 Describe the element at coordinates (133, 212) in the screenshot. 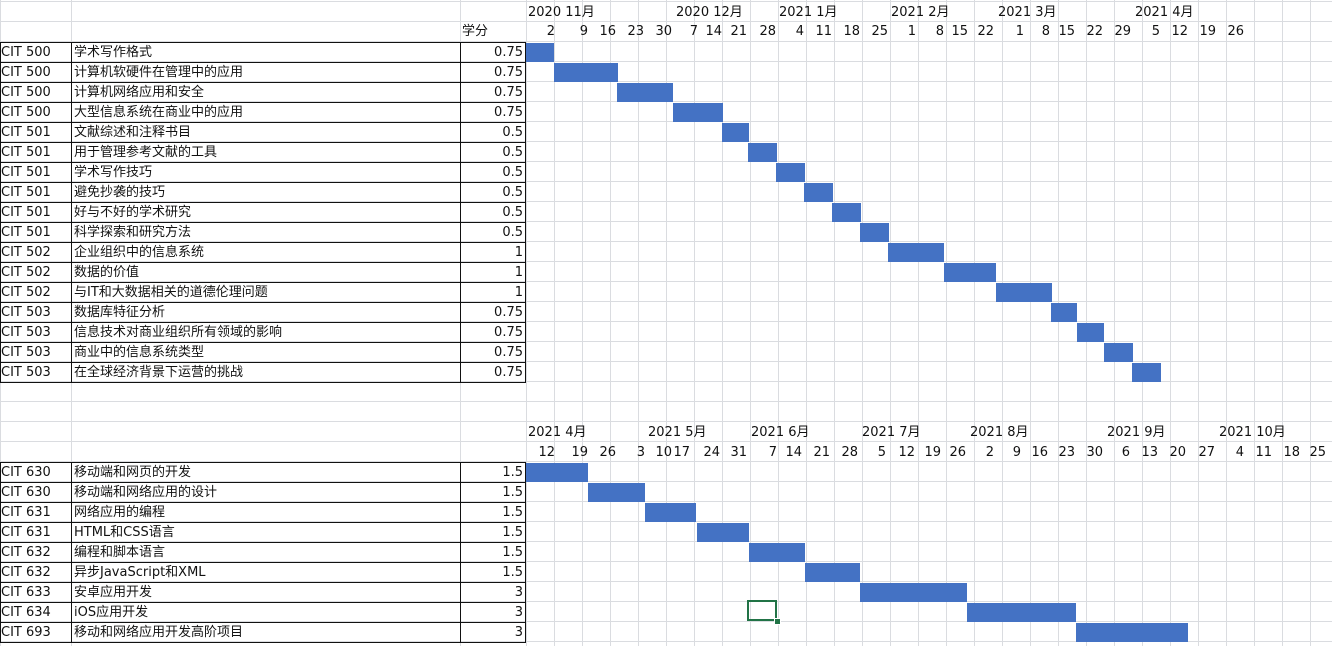

I see `course-title: 好与不好的学术研究` at that location.